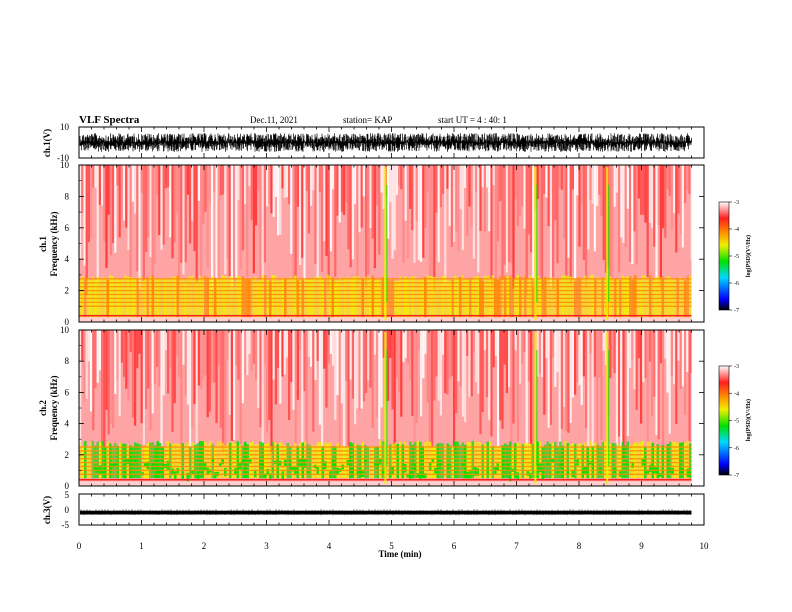 The image size is (792, 612). I want to click on spectrogram-burst, so click(535, 243).